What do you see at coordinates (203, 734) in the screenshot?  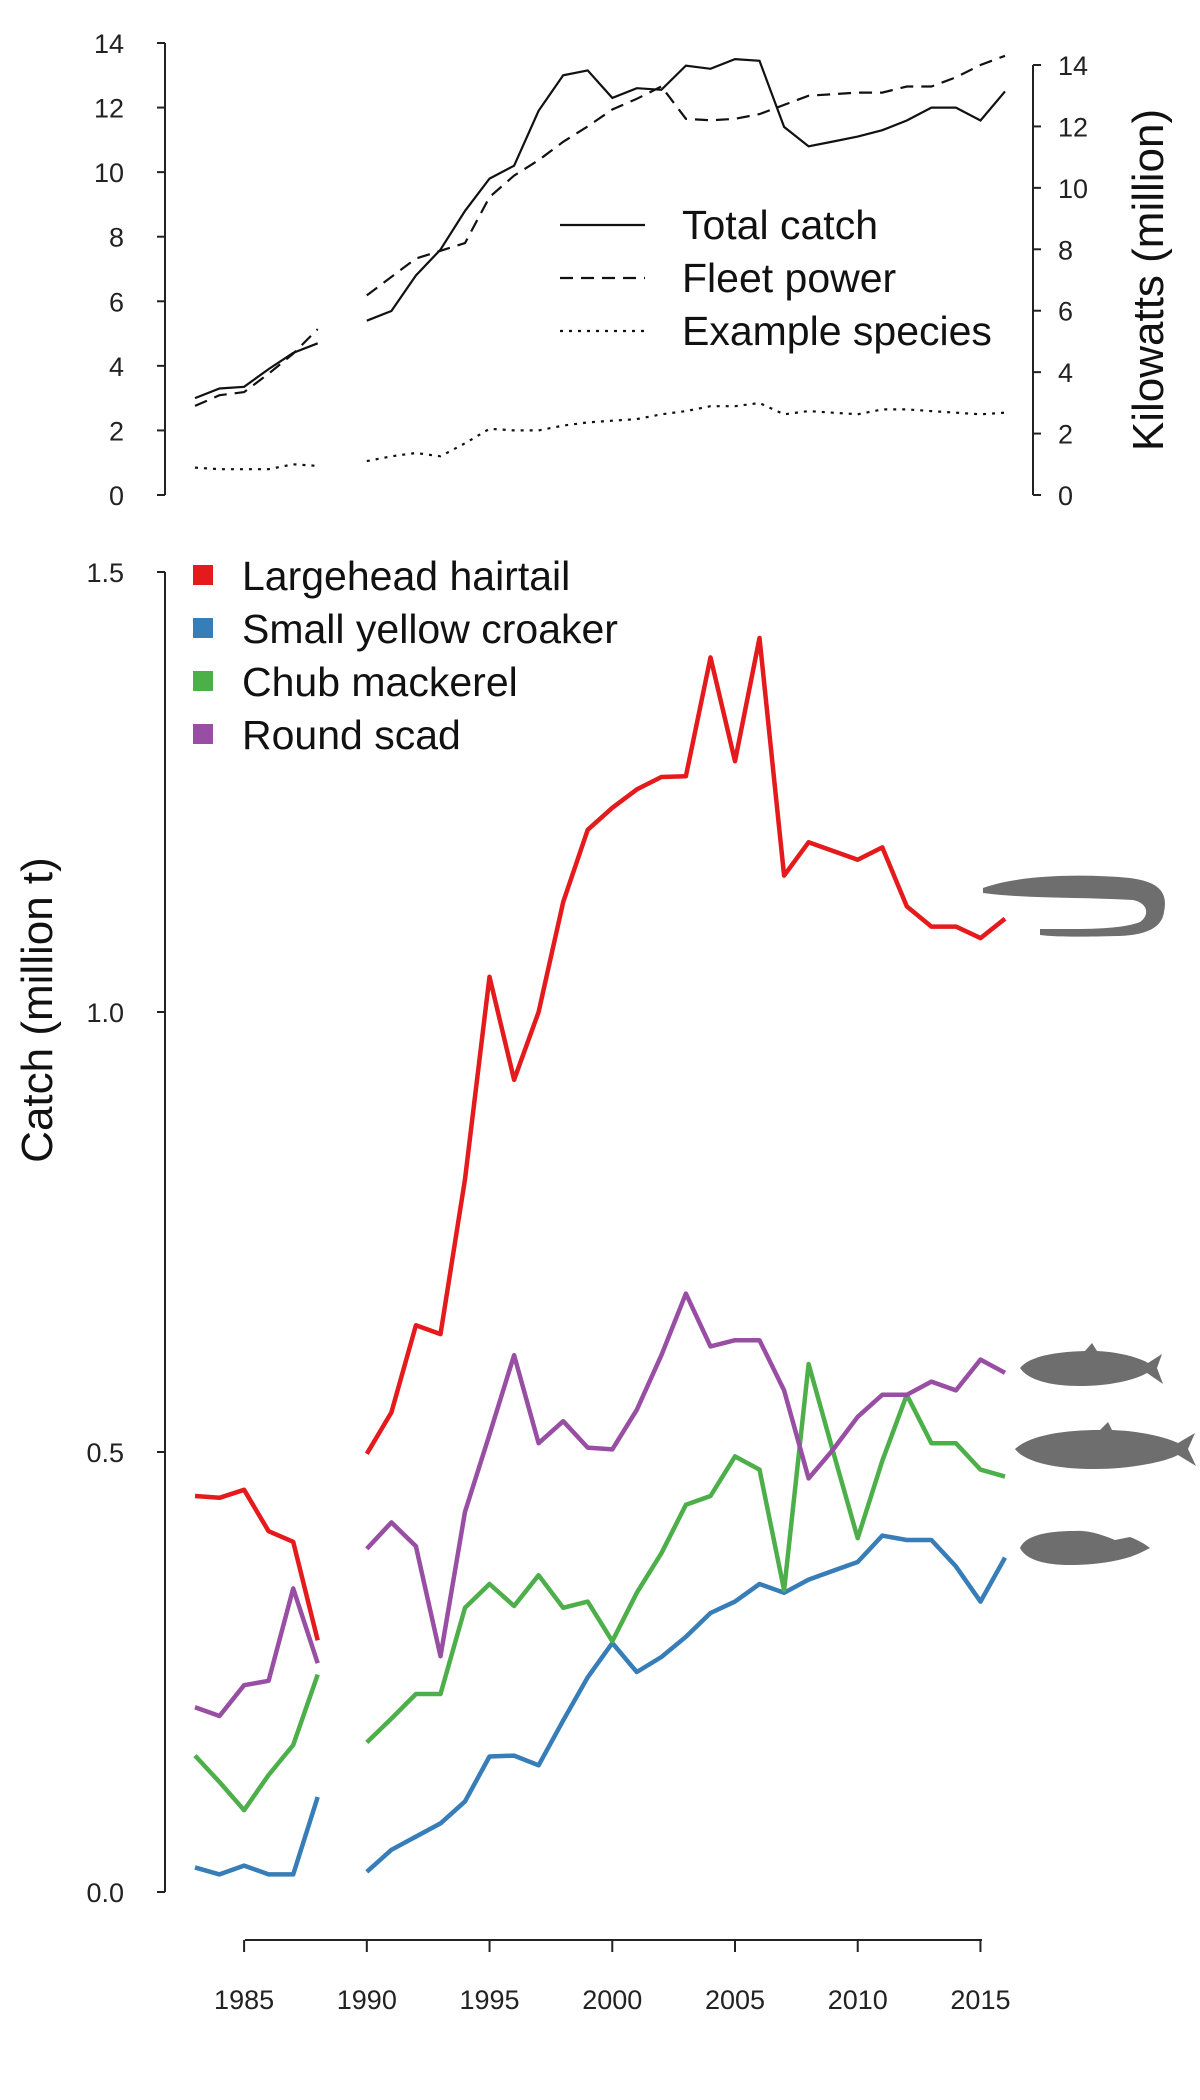 I see `legend-swatch-round-scad` at bounding box center [203, 734].